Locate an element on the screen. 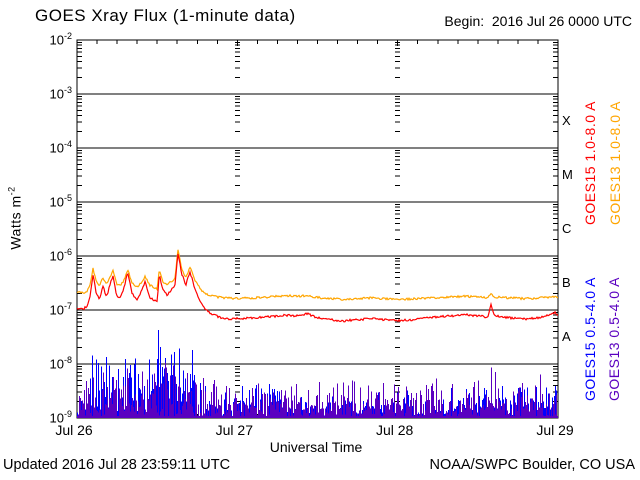 Image resolution: width=640 pixels, height=480 pixels. x-axis-title: Universal Time is located at coordinates (316, 447).